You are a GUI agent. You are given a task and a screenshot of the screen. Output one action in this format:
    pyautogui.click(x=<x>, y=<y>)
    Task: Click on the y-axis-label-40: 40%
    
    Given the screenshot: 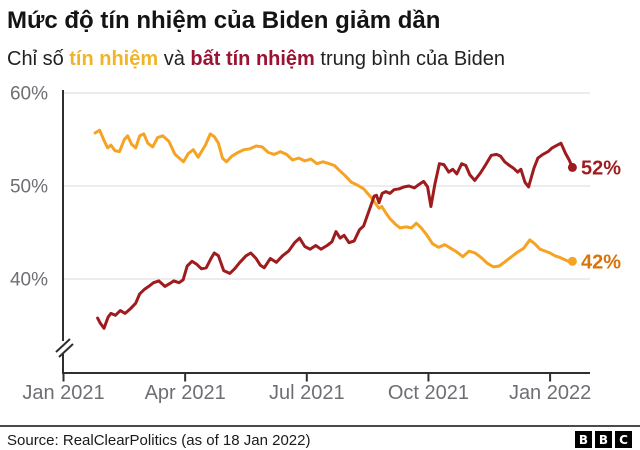 What is the action you would take?
    pyautogui.click(x=29, y=280)
    